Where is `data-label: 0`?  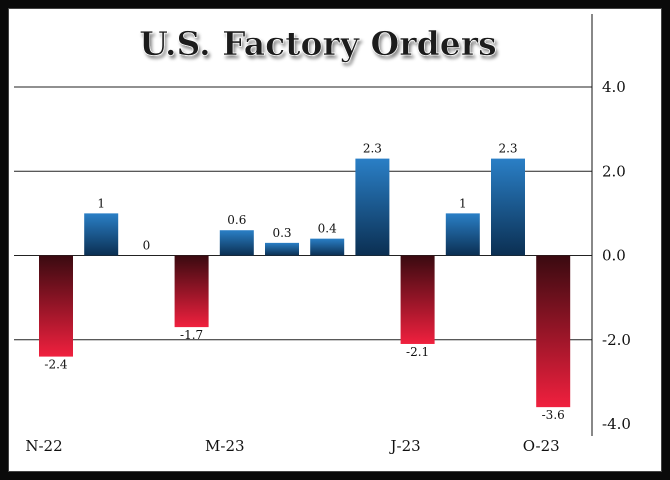
data-label: 0 is located at coordinates (147, 246).